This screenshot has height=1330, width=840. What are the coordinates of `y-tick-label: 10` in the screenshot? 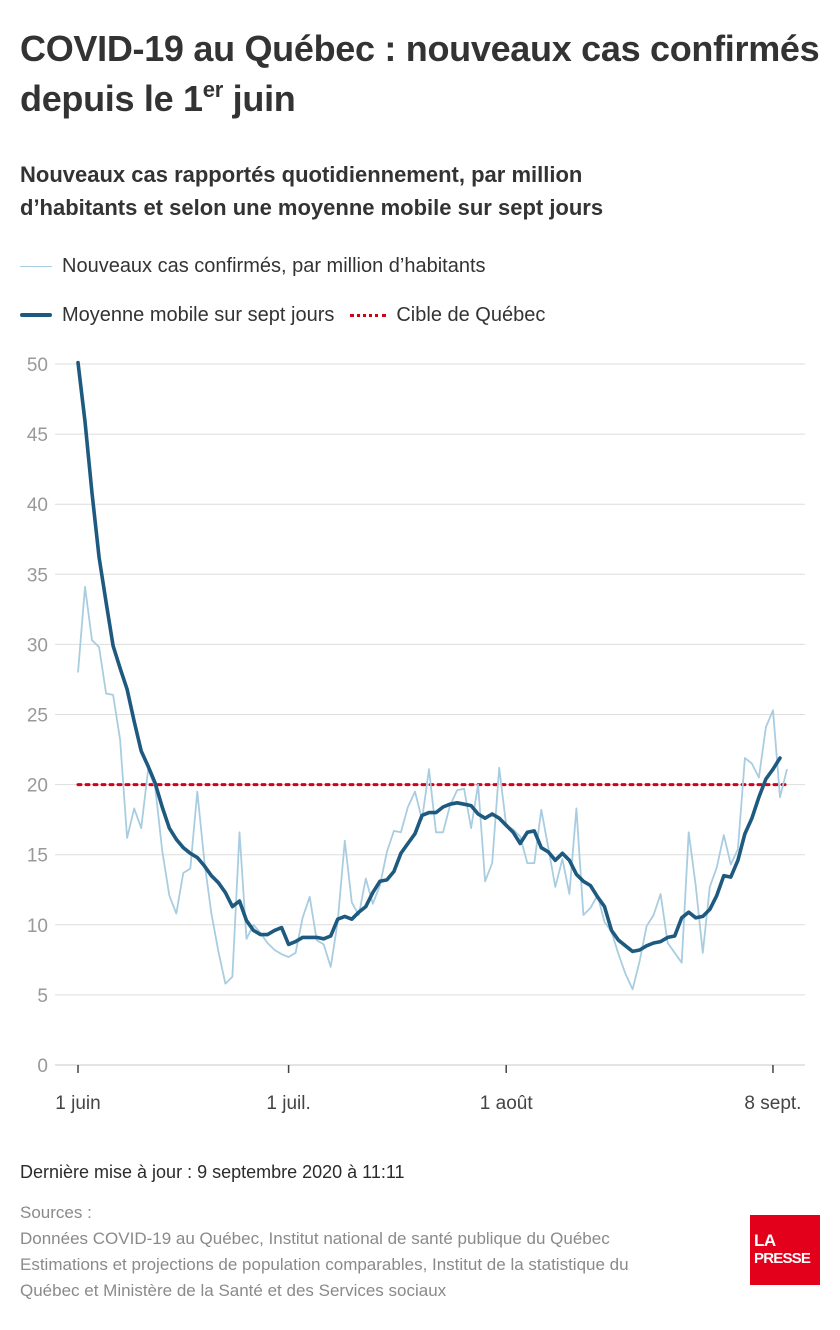 It's located at (37, 926).